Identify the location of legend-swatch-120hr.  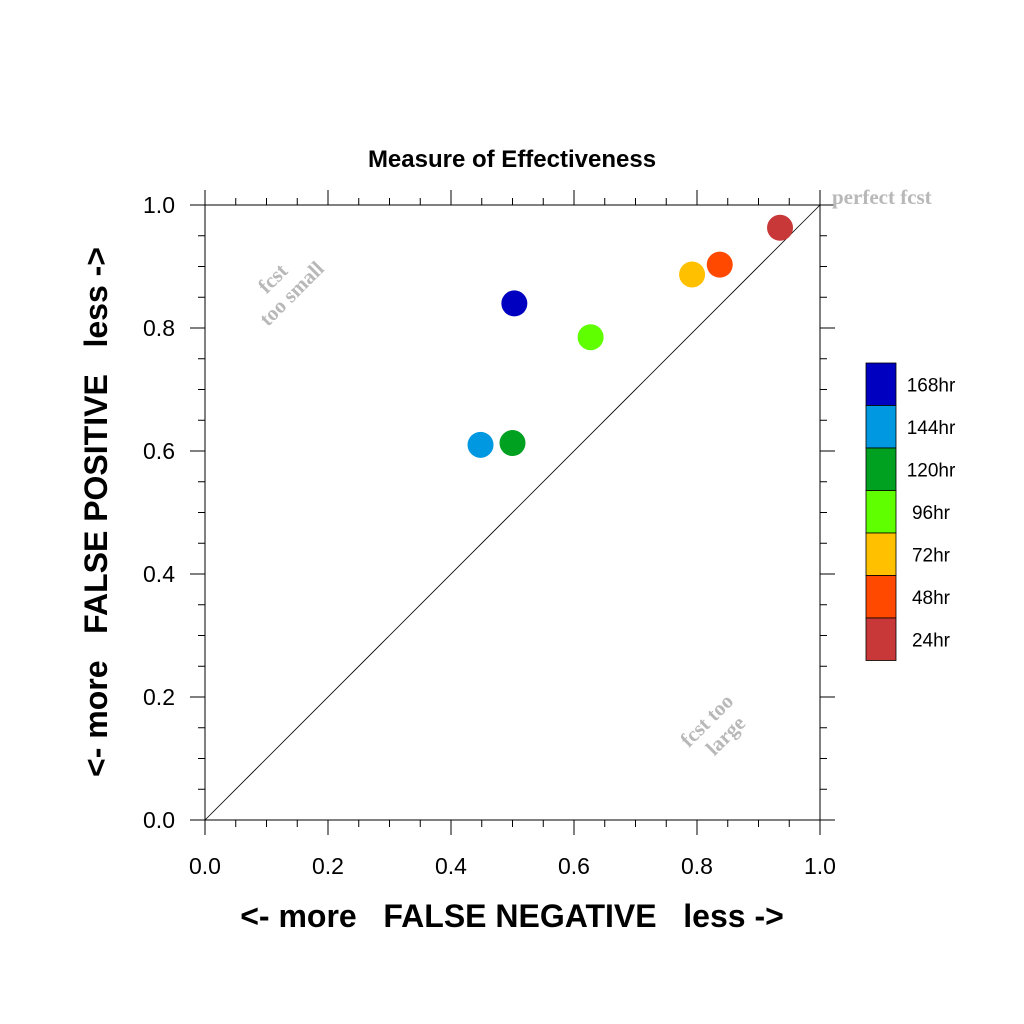
(881, 469).